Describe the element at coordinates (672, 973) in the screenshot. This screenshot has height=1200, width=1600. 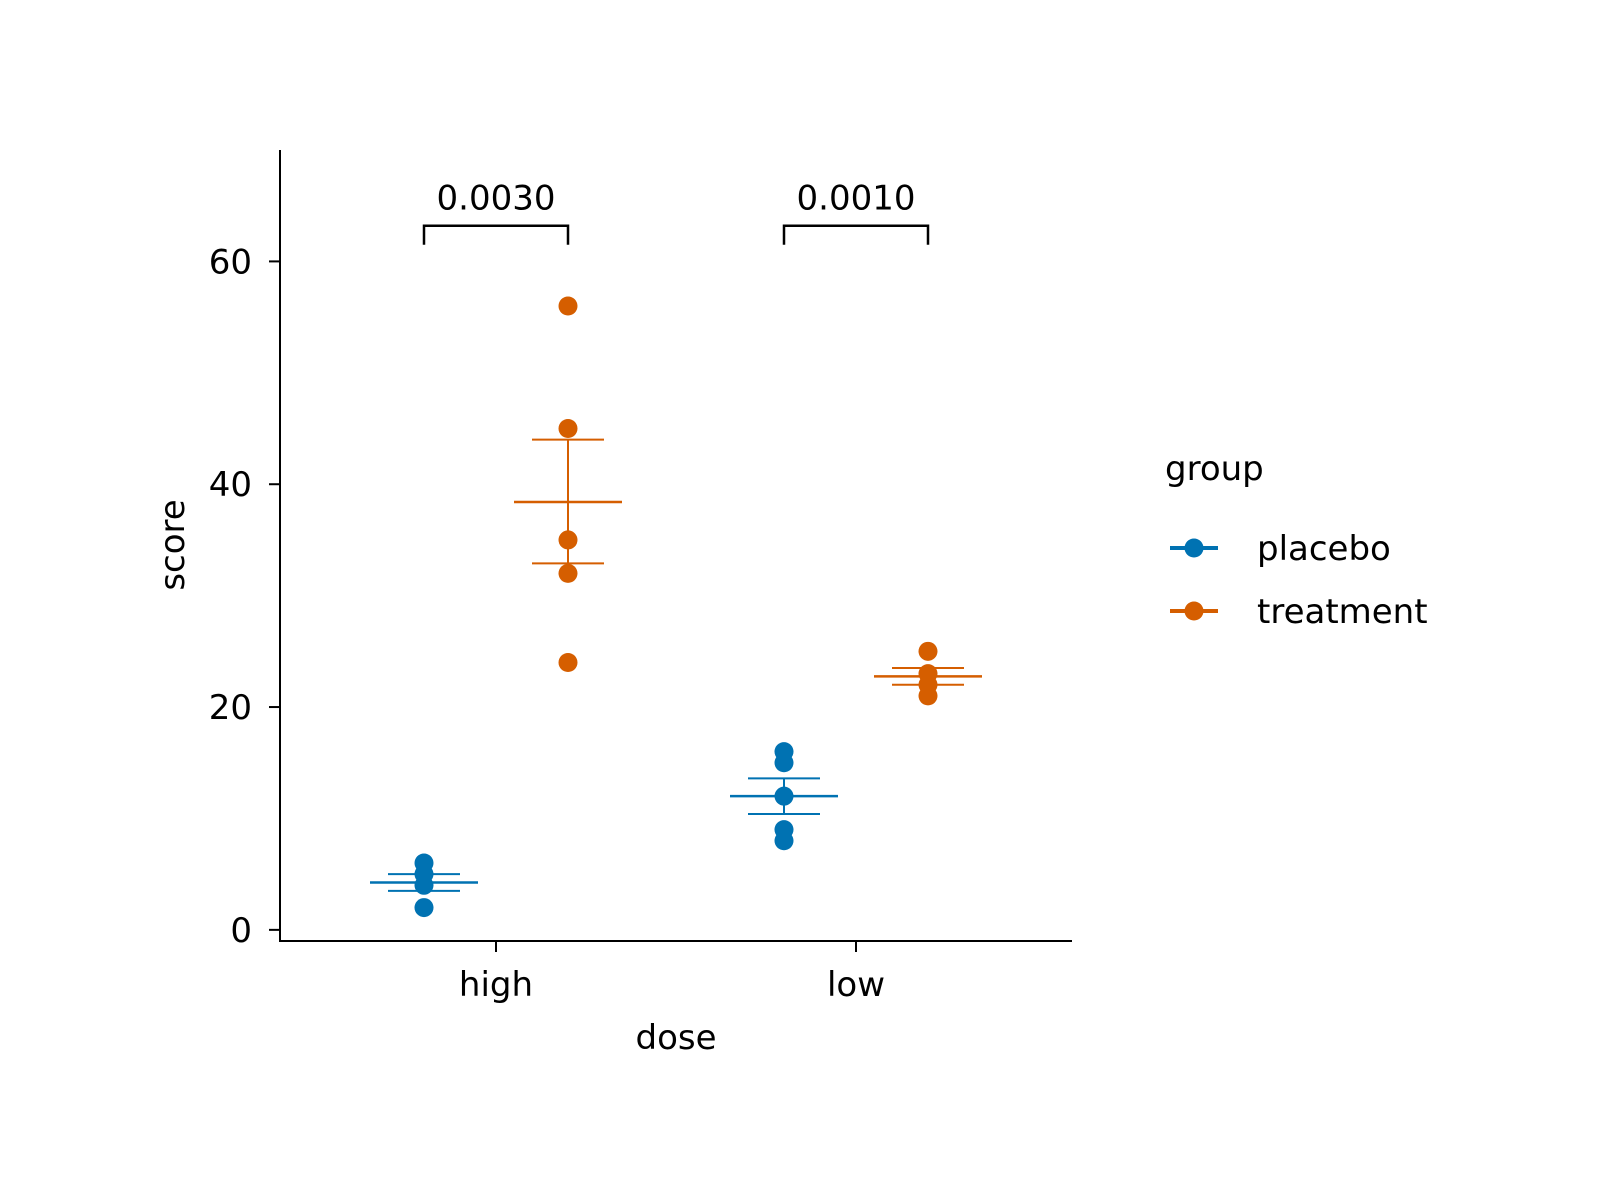
I see `x-ticks: high low` at that location.